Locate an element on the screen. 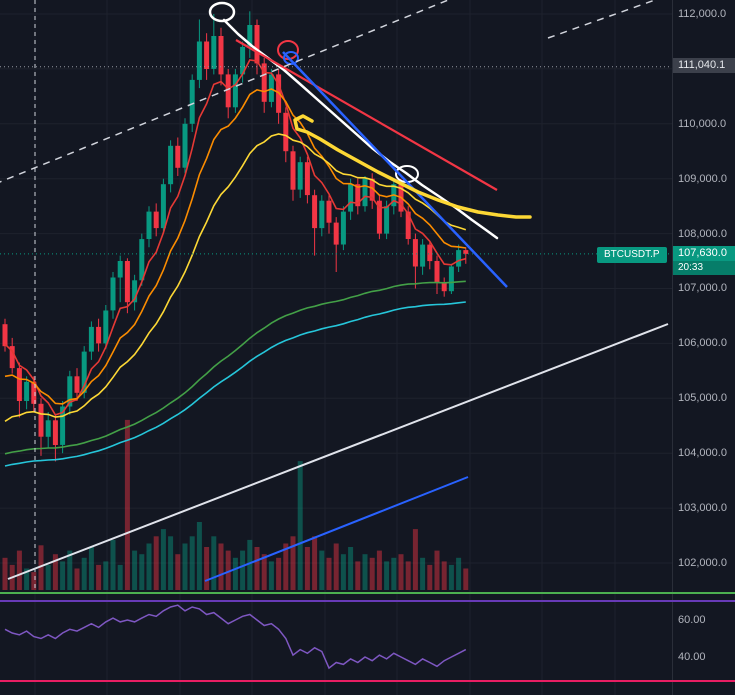 This screenshot has height=695, width=735. drawing-blue-lower-trendline is located at coordinates (336, 529).